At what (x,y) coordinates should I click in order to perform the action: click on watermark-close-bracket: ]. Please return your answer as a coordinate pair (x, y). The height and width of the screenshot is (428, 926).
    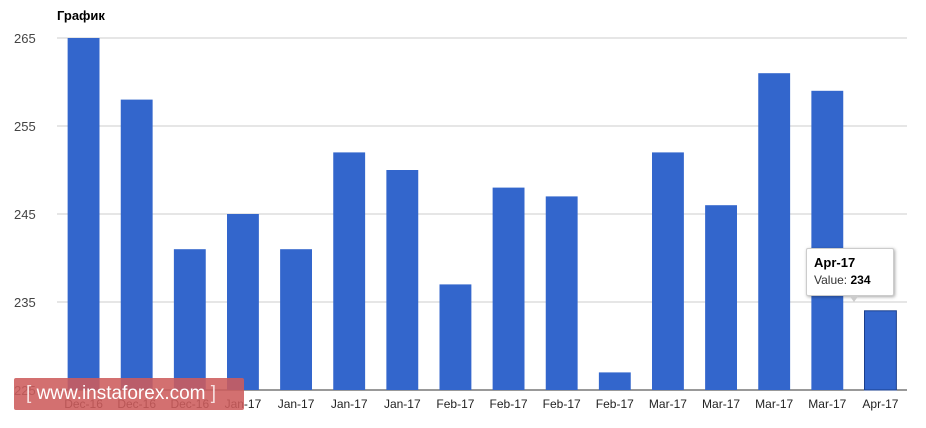
    Looking at the image, I should click on (213, 393).